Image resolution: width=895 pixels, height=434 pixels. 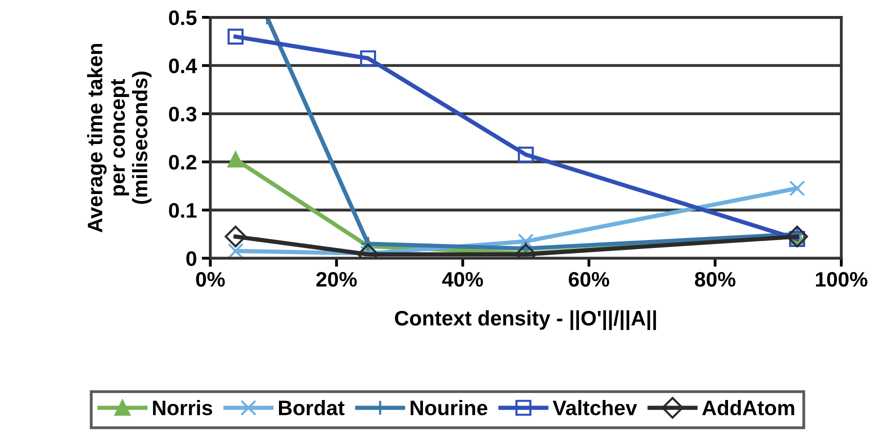 I want to click on x-axis-title: Context density - ||O'||/||A||, so click(x=525, y=320).